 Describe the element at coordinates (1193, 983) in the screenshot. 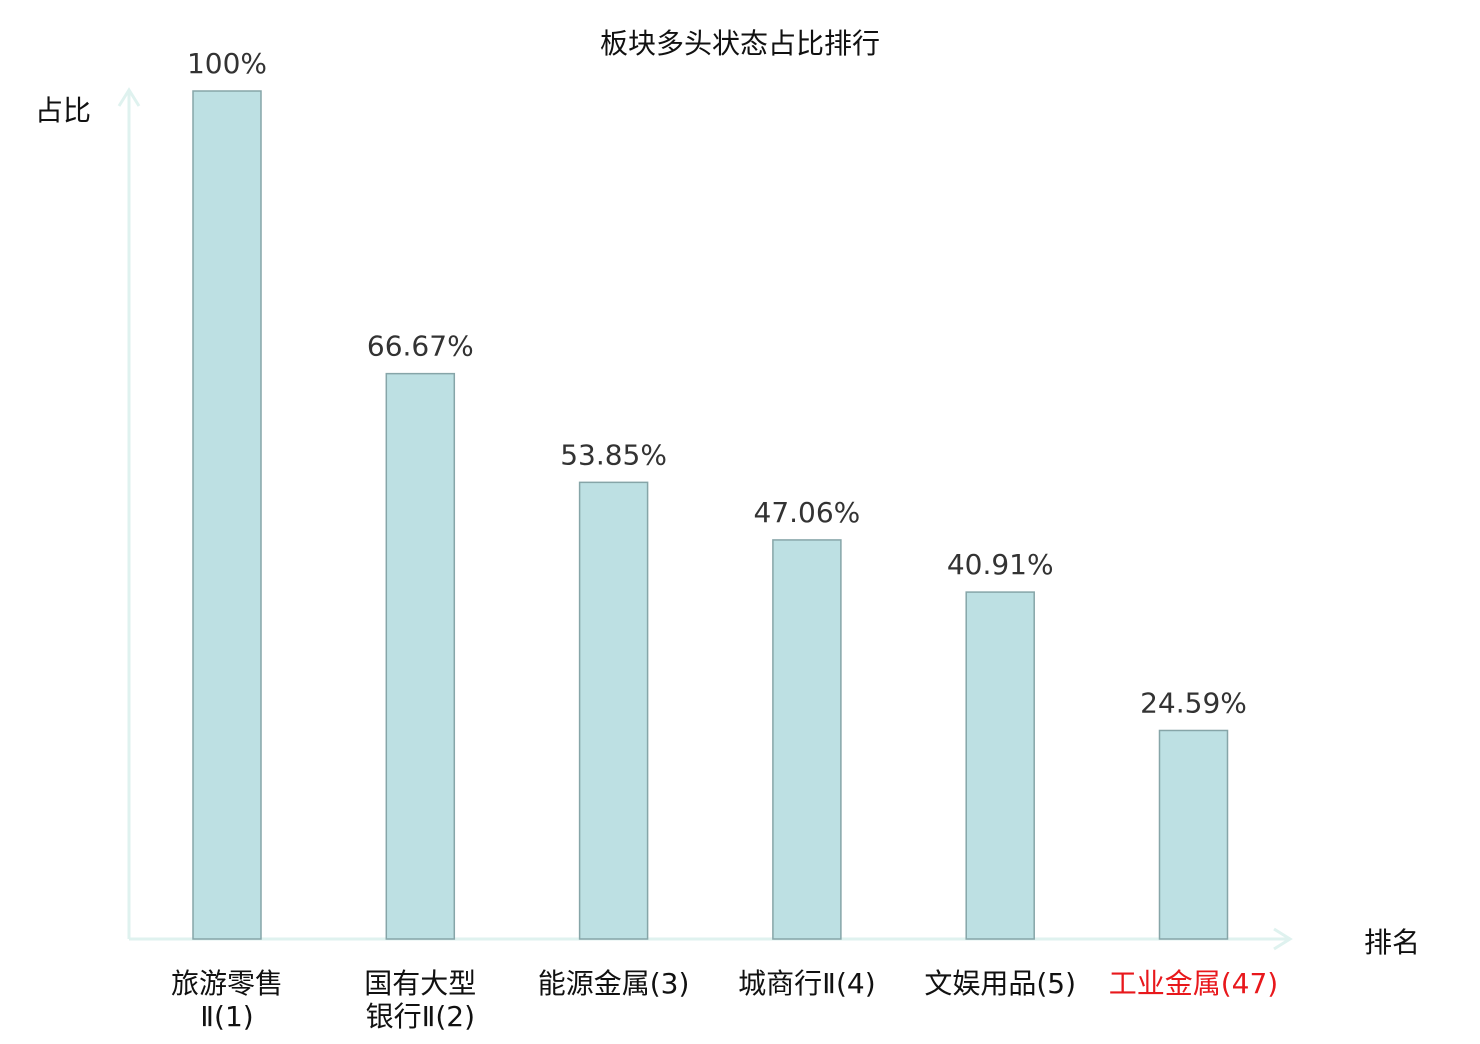

I see `x-tick-label: 工业金属(47)` at that location.